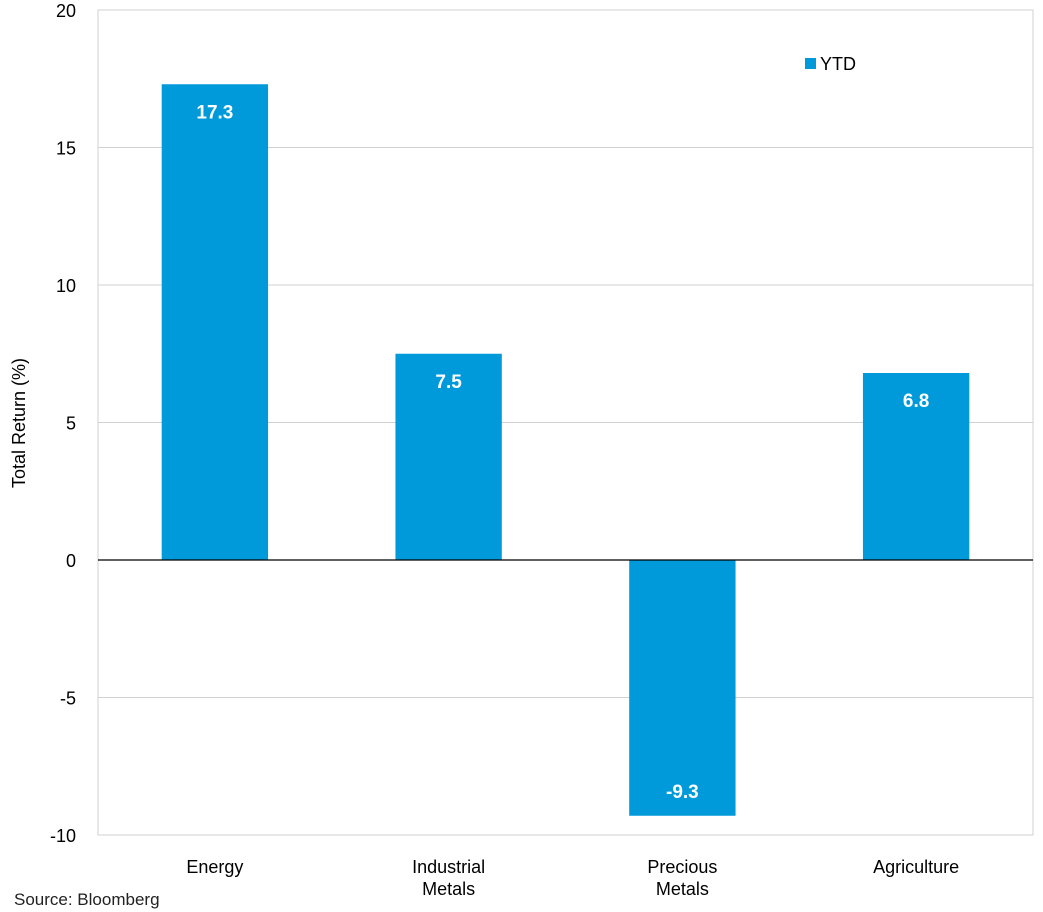  I want to click on data-label: 17.3, so click(214, 112).